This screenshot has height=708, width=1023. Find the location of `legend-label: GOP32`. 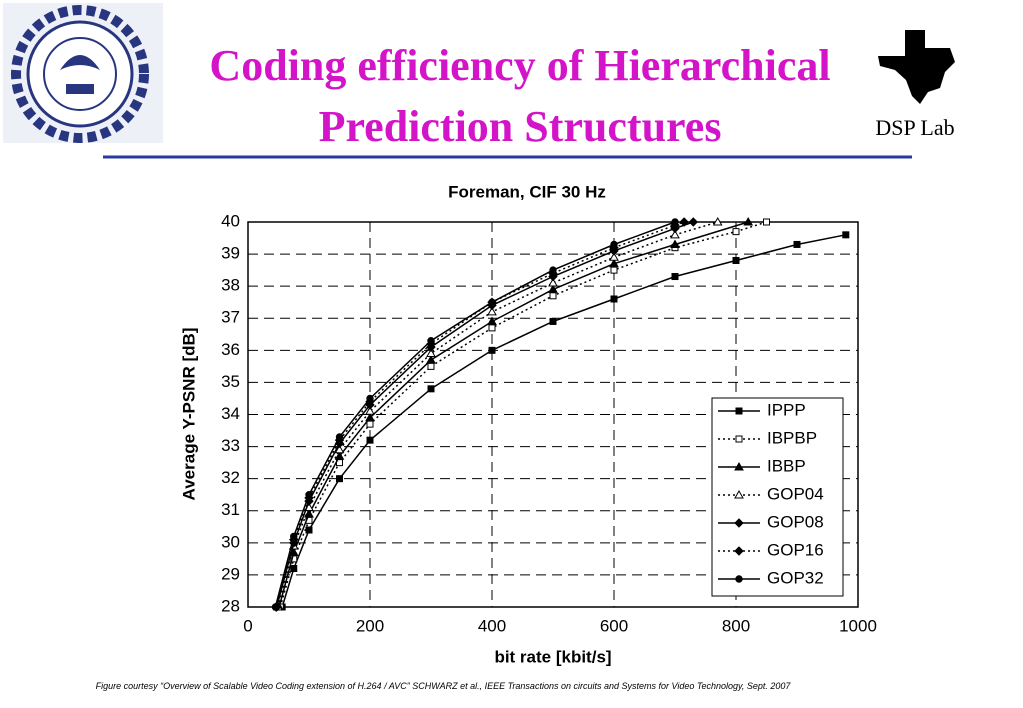

legend-label: GOP32 is located at coordinates (795, 577).